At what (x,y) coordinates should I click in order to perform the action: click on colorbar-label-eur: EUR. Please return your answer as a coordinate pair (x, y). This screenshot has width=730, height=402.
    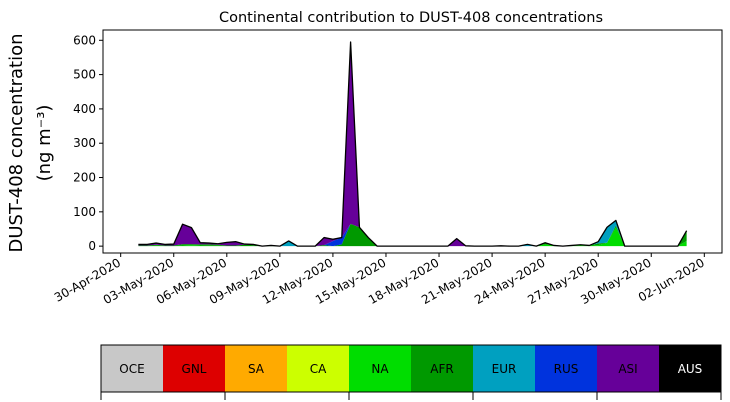
    Looking at the image, I should click on (504, 369).